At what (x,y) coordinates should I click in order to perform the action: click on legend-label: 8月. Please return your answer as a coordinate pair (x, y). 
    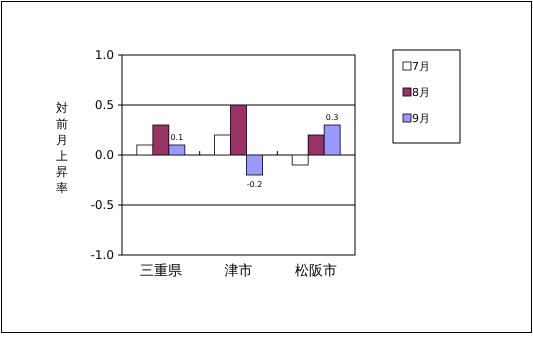
    Looking at the image, I should click on (421, 92).